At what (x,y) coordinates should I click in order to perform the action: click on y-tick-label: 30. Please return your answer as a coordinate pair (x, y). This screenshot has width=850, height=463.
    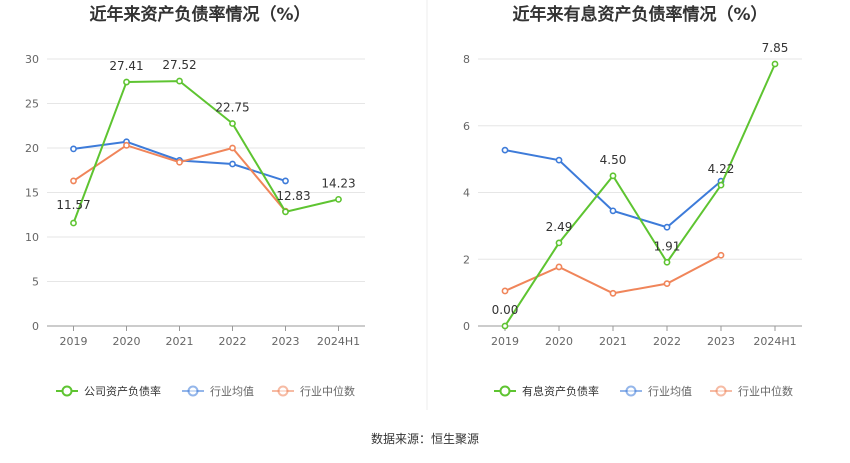
    Looking at the image, I should click on (32, 59).